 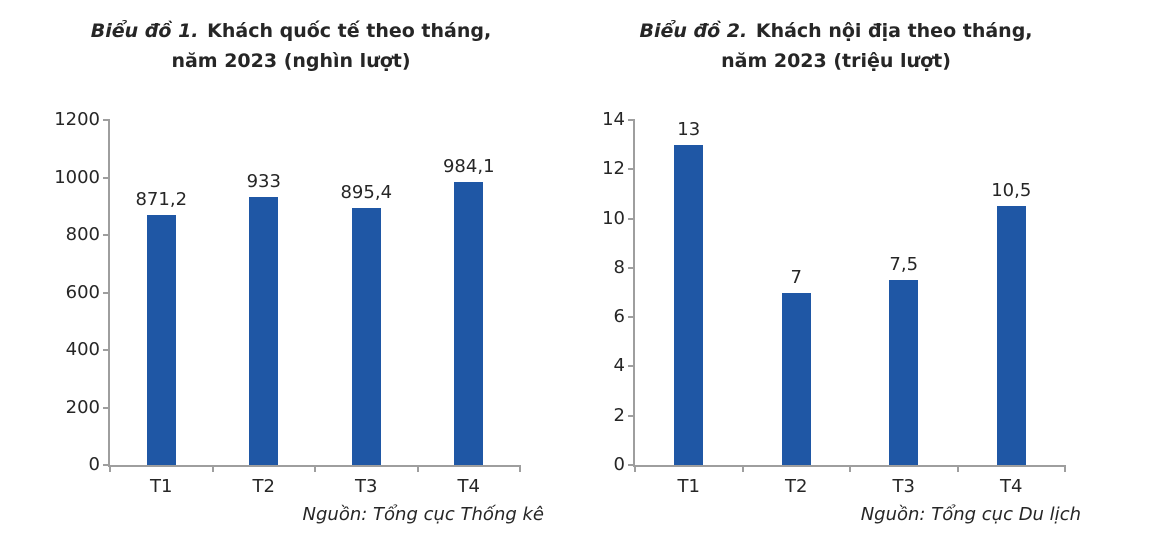 I want to click on source-note: Nguồn: Tổng cục Thống kê, so click(x=423, y=514).